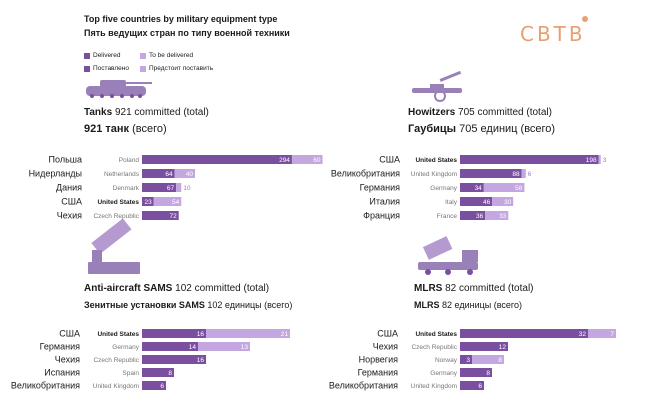  Describe the element at coordinates (62, 373) in the screenshot. I see `sams-label-ru: Испания` at that location.